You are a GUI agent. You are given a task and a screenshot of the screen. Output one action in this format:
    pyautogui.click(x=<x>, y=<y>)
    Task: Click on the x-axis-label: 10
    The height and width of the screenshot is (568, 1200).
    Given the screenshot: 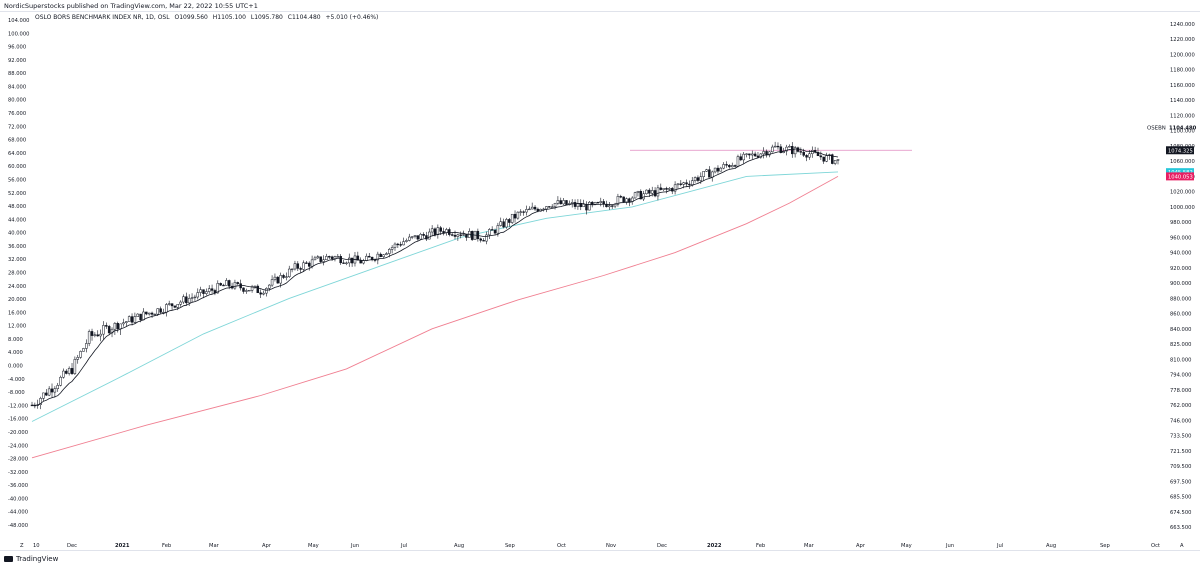 What is the action you would take?
    pyautogui.click(x=36, y=546)
    